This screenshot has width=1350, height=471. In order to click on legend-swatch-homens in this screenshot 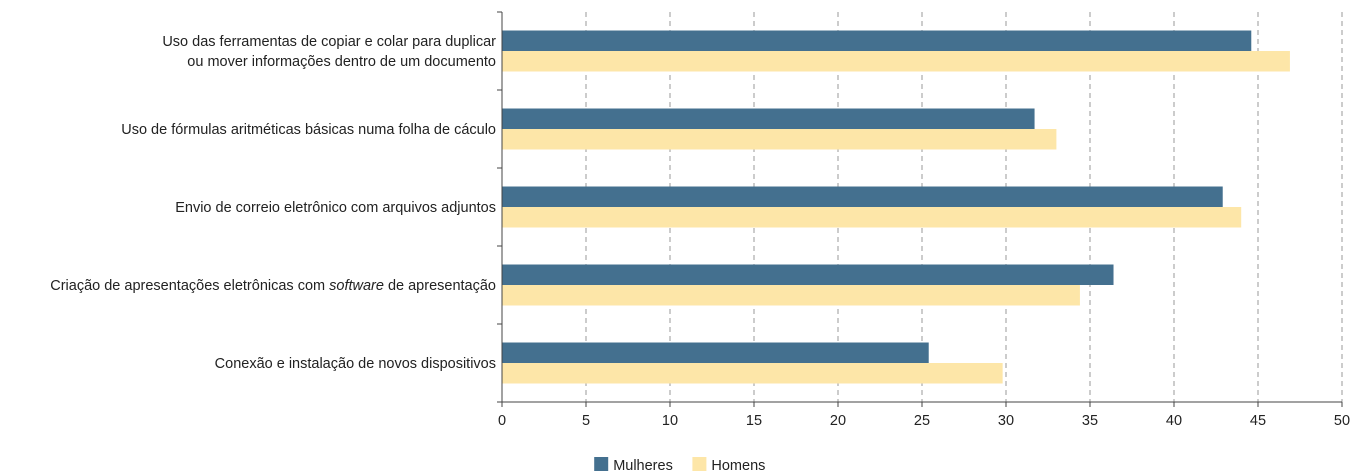, I will do `click(699, 464)`.